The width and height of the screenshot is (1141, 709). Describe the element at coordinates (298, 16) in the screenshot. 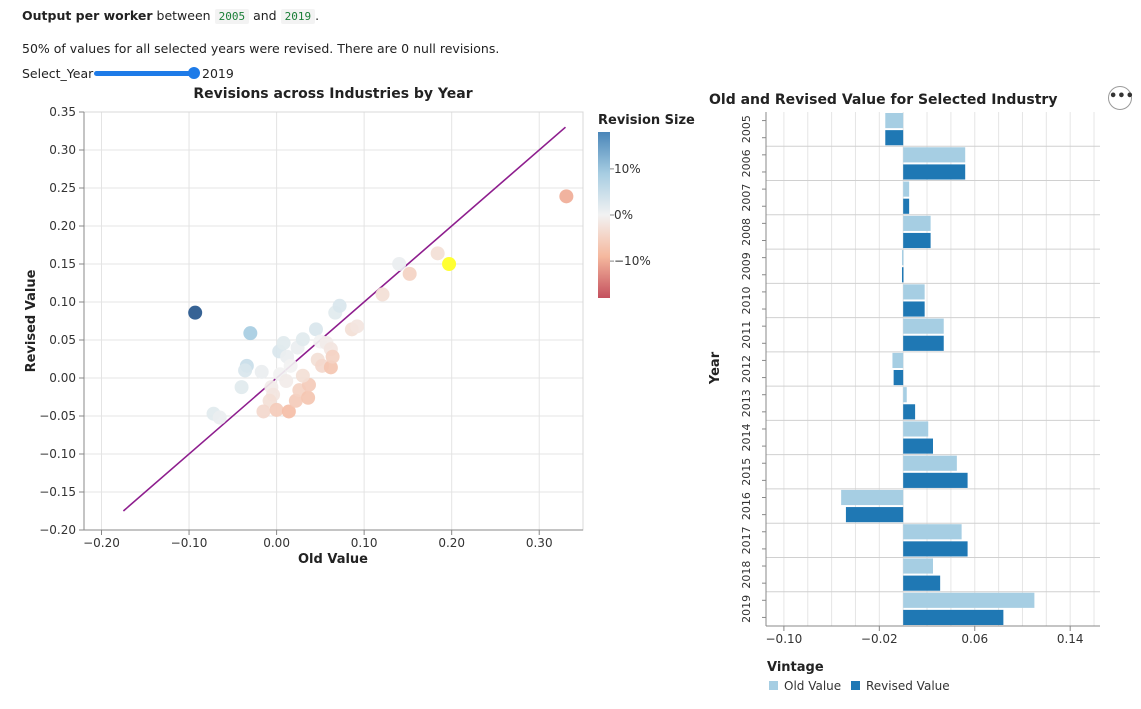

I see `end-year-code: 2019` at that location.